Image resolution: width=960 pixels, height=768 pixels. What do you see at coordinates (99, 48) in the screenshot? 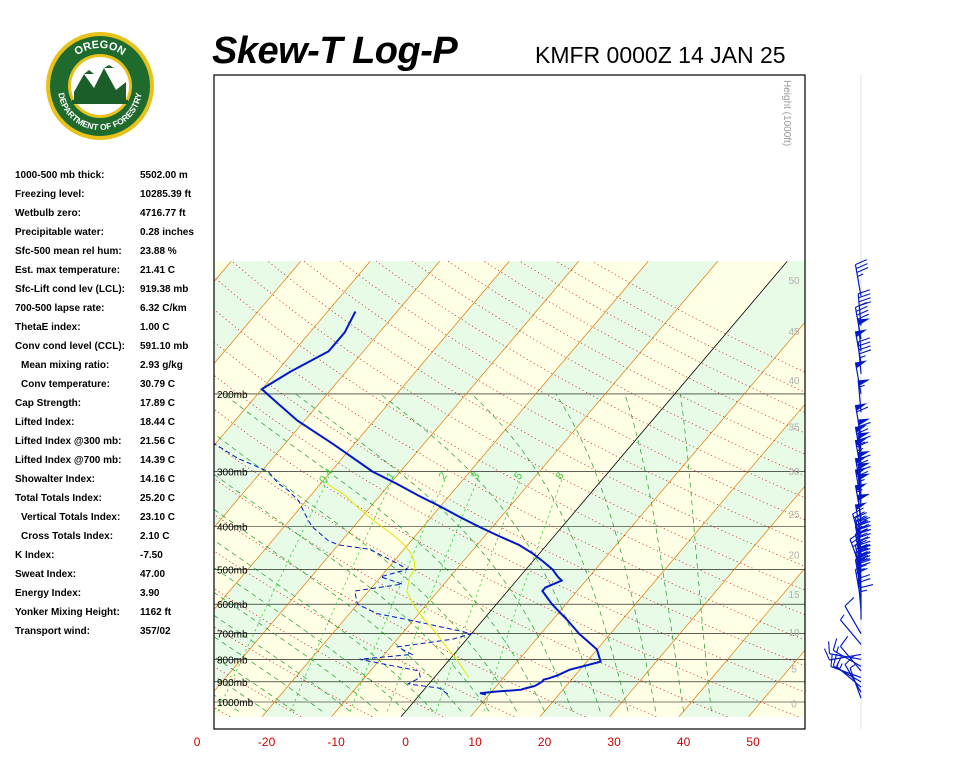
I see `svg-text: OREGON` at bounding box center [99, 48].